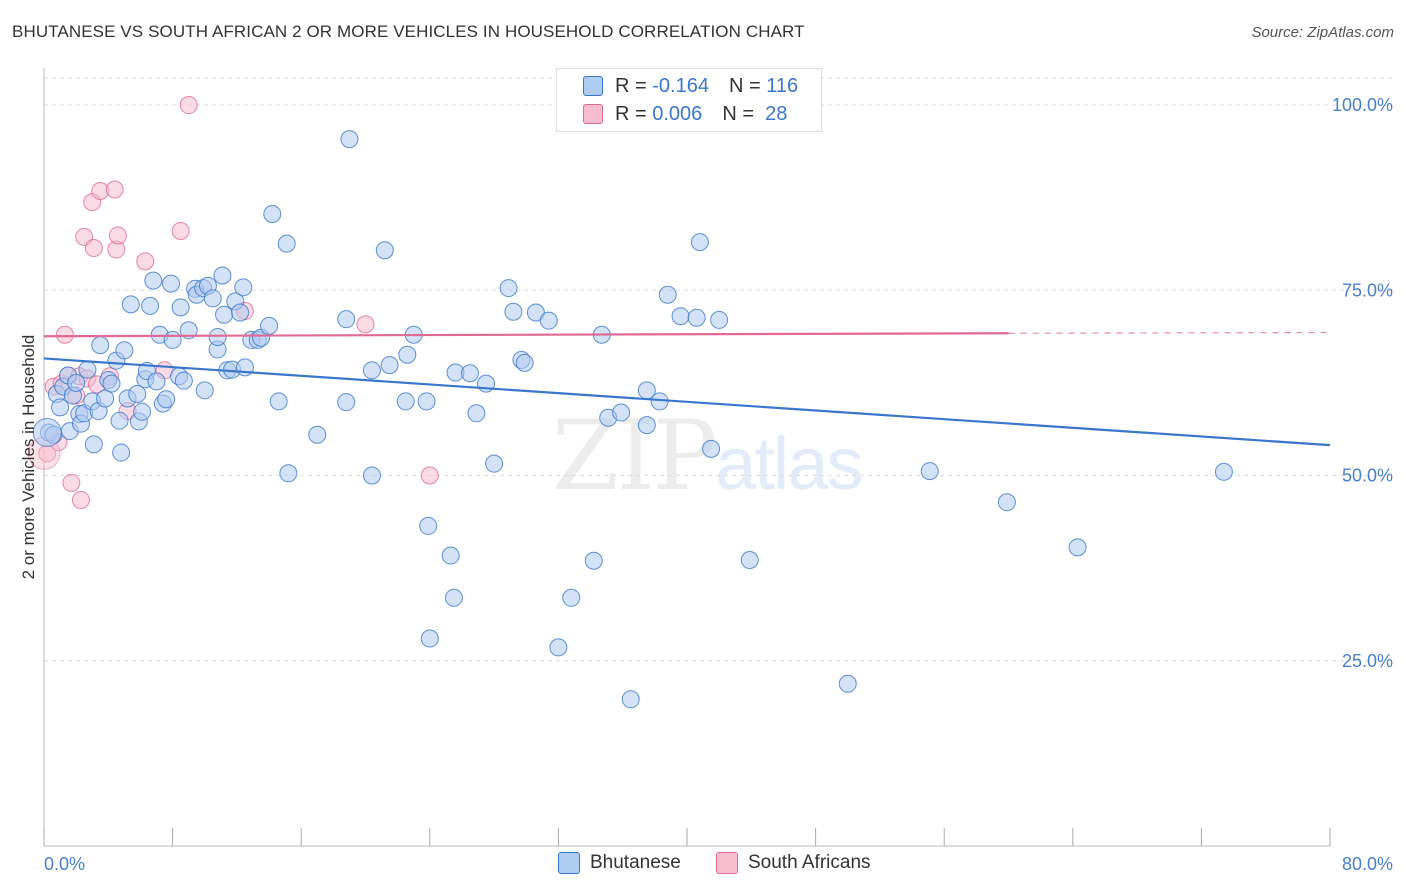  What do you see at coordinates (789, 463) in the screenshot?
I see `watermark-atlas: atlas` at bounding box center [789, 463].